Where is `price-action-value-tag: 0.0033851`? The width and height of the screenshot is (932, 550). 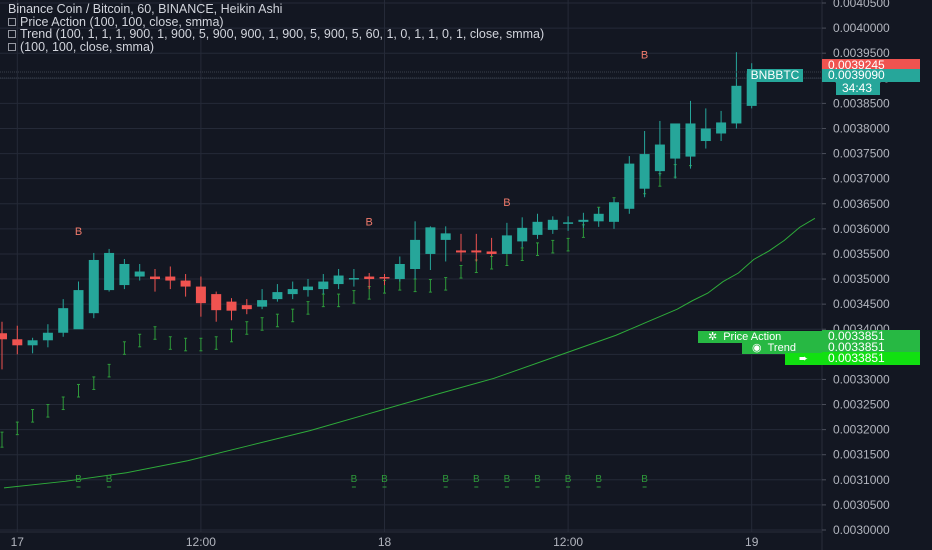
price-action-value-tag: 0.0033851 is located at coordinates (871, 336).